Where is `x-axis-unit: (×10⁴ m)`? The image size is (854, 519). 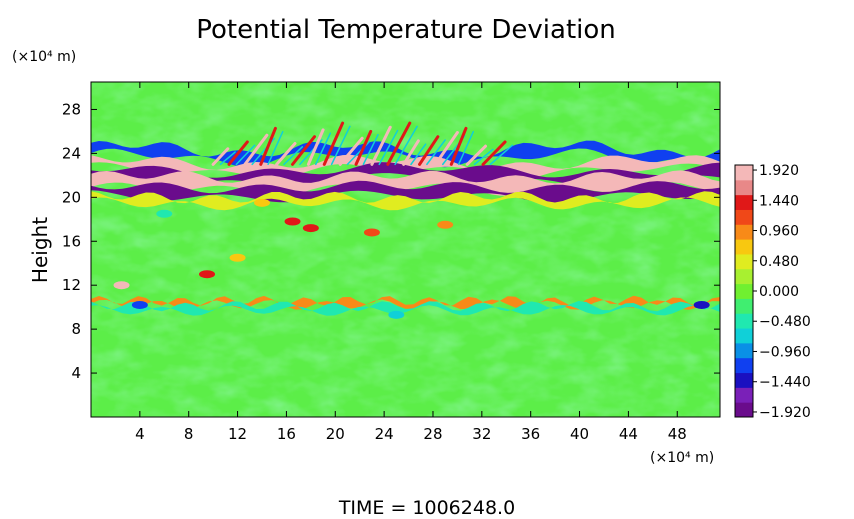
x-axis-unit: (×10⁴ m) is located at coordinates (682, 458).